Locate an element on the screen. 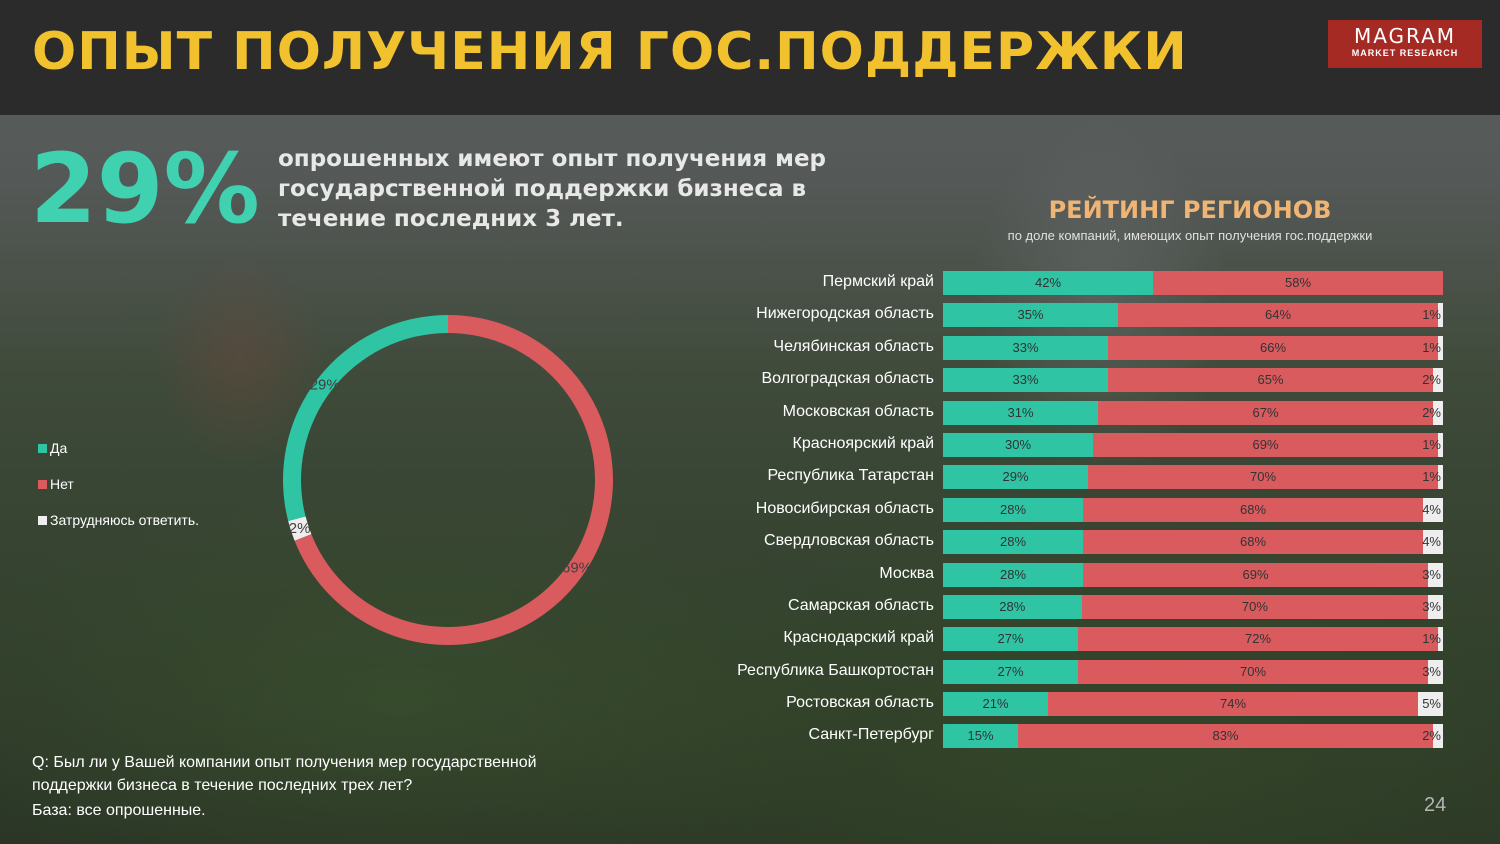  region-bar: 21% 74% 5% is located at coordinates (1193, 704).